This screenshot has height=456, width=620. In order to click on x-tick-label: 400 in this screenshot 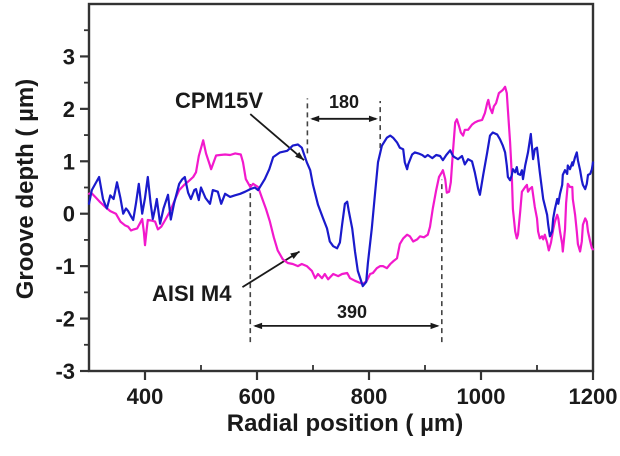, I will do `click(145, 396)`.